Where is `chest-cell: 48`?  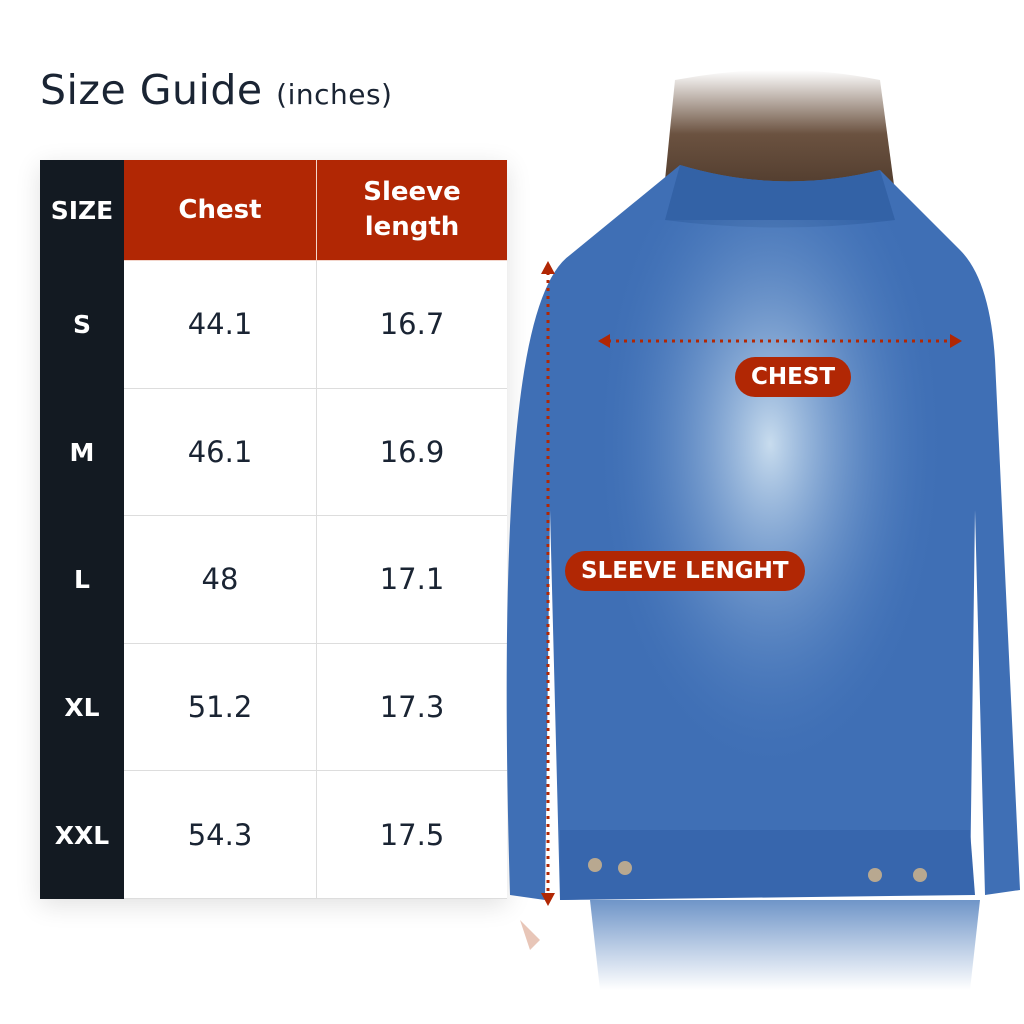
chest-cell: 48 is located at coordinates (220, 580).